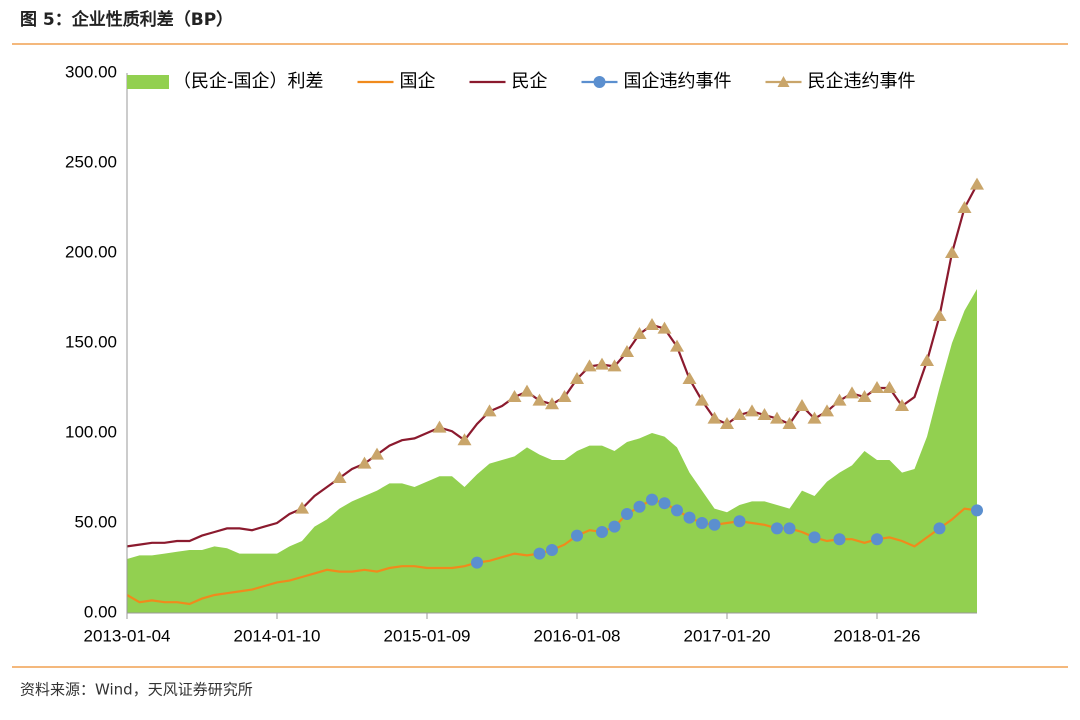  Describe the element at coordinates (277, 635) in the screenshot. I see `x-tick-label: 2014-01-10` at that location.